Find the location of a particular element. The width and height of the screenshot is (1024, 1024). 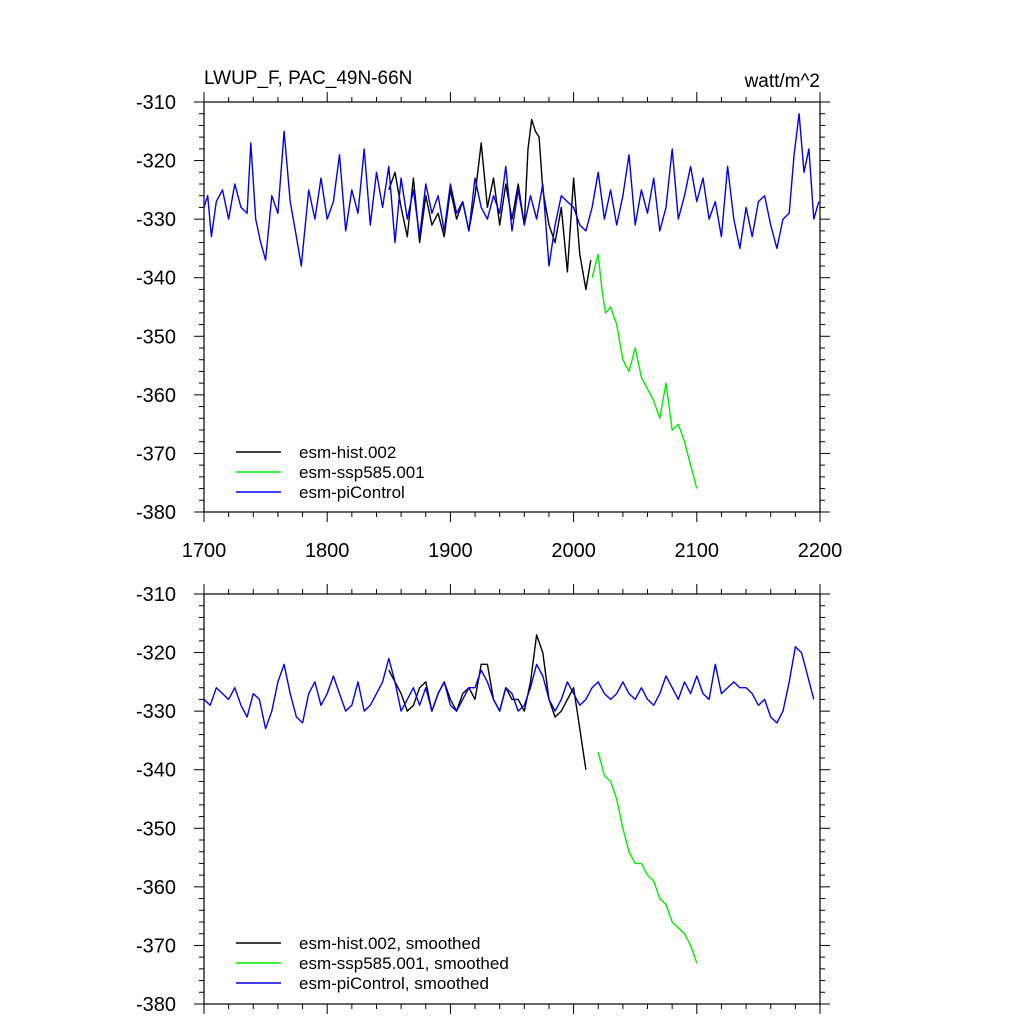

x-tick-label: 2000 is located at coordinates (573, 551).